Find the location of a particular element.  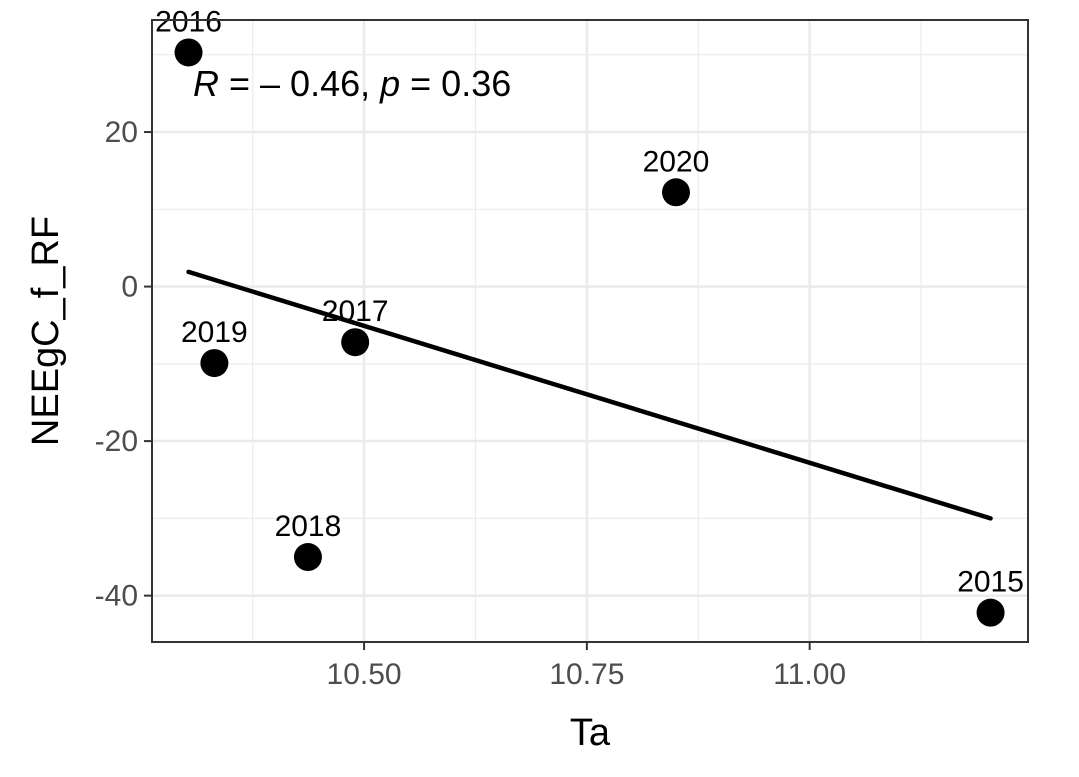

y-tick-label: -40 is located at coordinates (116, 596).